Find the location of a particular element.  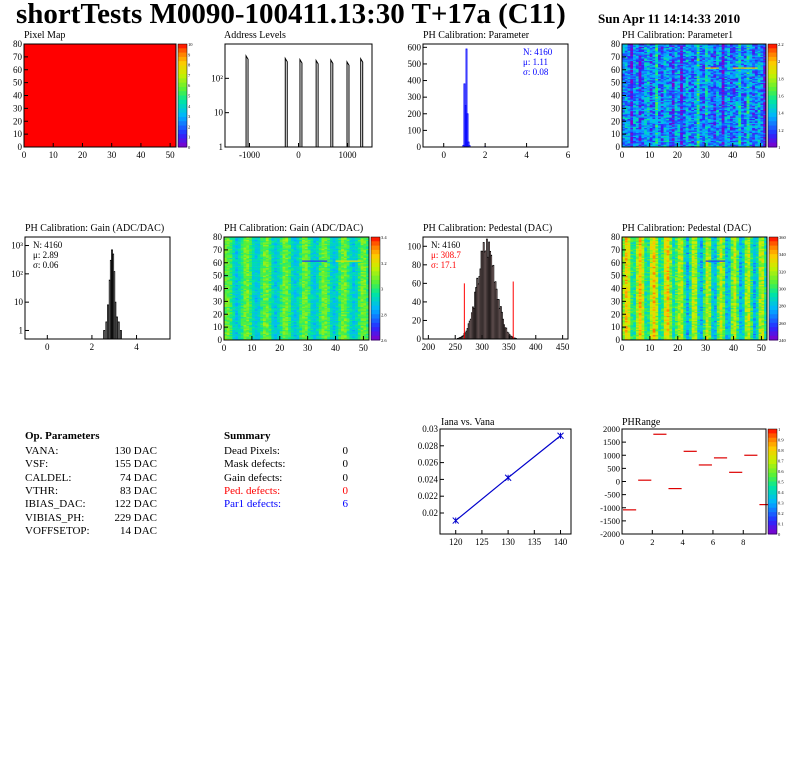

stats-line: σ: 0.08 is located at coordinates (536, 72).